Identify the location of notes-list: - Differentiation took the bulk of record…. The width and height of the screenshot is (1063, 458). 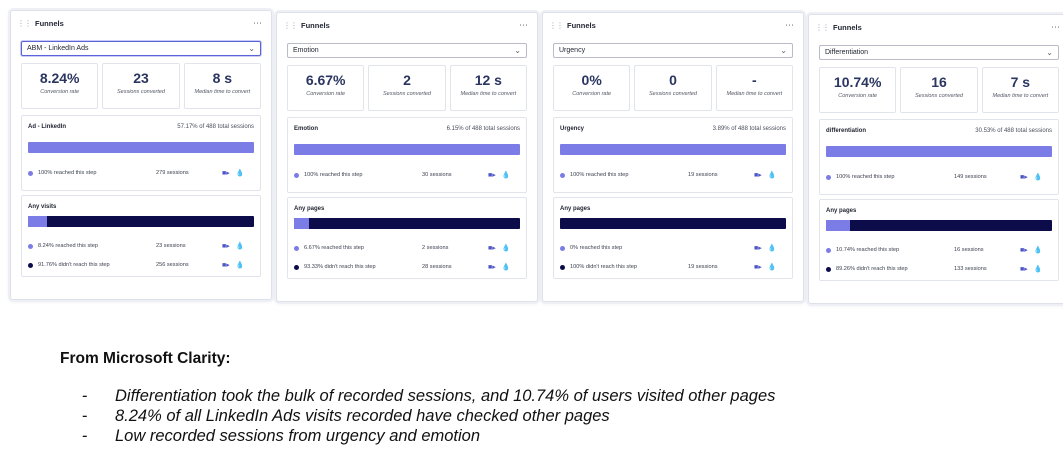
(540, 416).